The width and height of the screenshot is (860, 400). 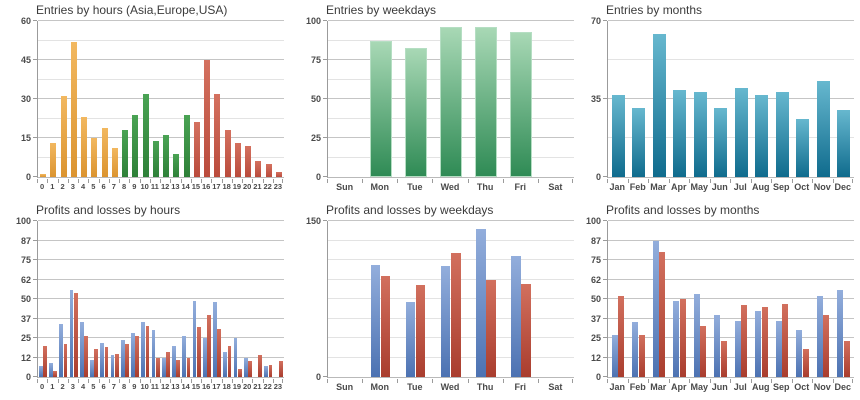 What do you see at coordinates (345, 387) in the screenshot?
I see `x-axis-label: Sun` at bounding box center [345, 387].